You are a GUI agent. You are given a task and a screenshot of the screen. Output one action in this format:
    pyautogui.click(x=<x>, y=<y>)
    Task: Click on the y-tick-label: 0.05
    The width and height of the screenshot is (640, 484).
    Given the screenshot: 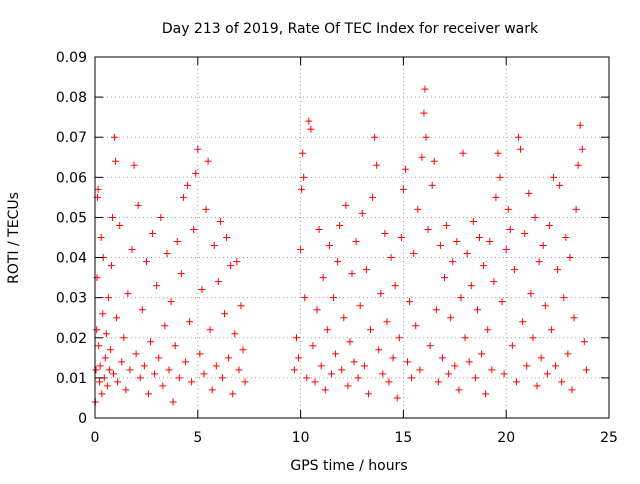 What is the action you would take?
    pyautogui.click(x=71, y=218)
    